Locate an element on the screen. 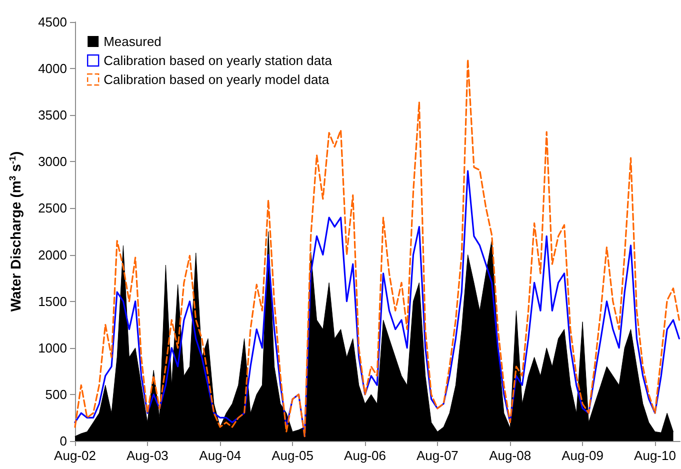 The image size is (681, 469). x-tick-label: Aug-07 is located at coordinates (437, 455).